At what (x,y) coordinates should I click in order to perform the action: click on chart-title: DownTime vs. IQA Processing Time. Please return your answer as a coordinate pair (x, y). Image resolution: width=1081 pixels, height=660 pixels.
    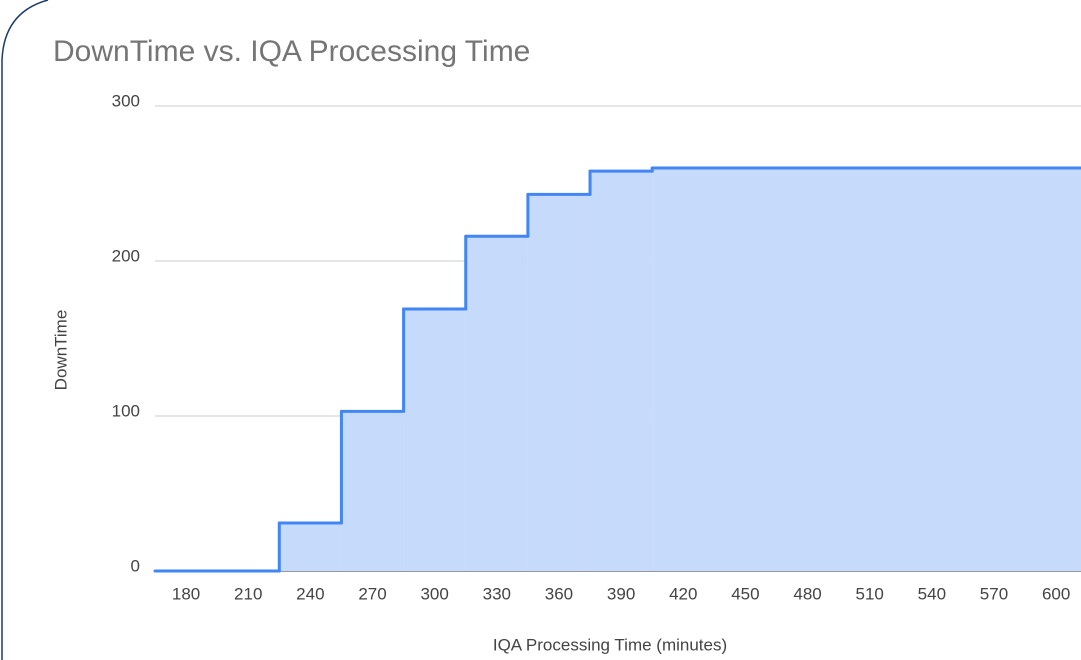
    Looking at the image, I should click on (291, 51).